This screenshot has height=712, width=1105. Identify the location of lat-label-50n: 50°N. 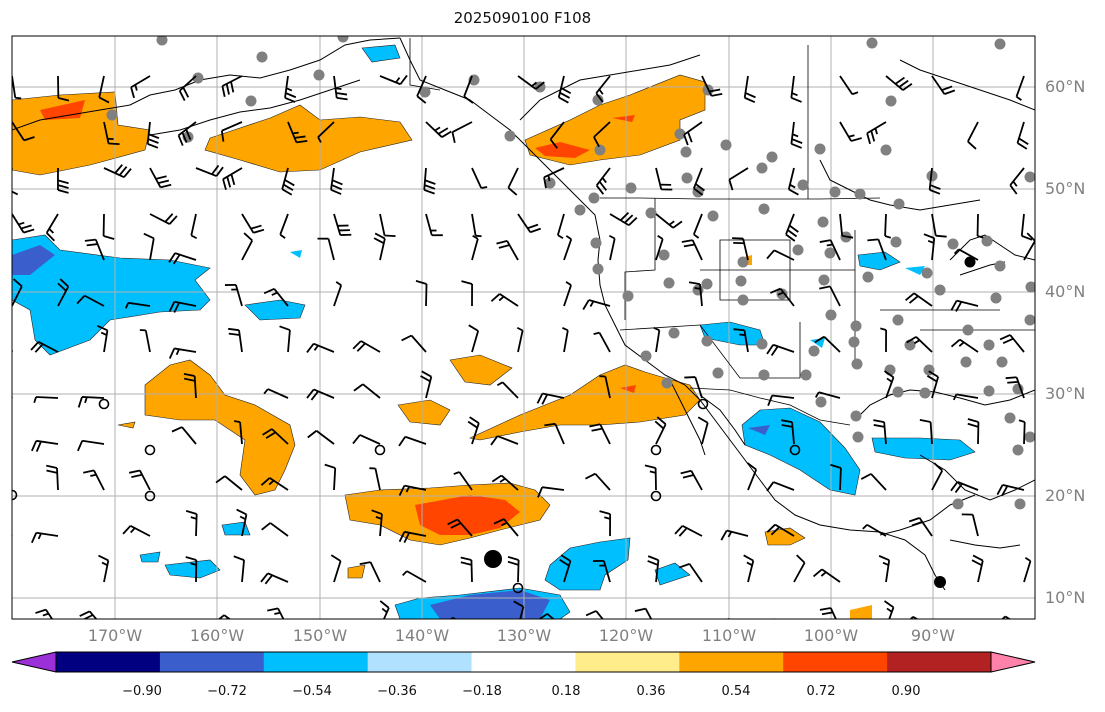
(1065, 188).